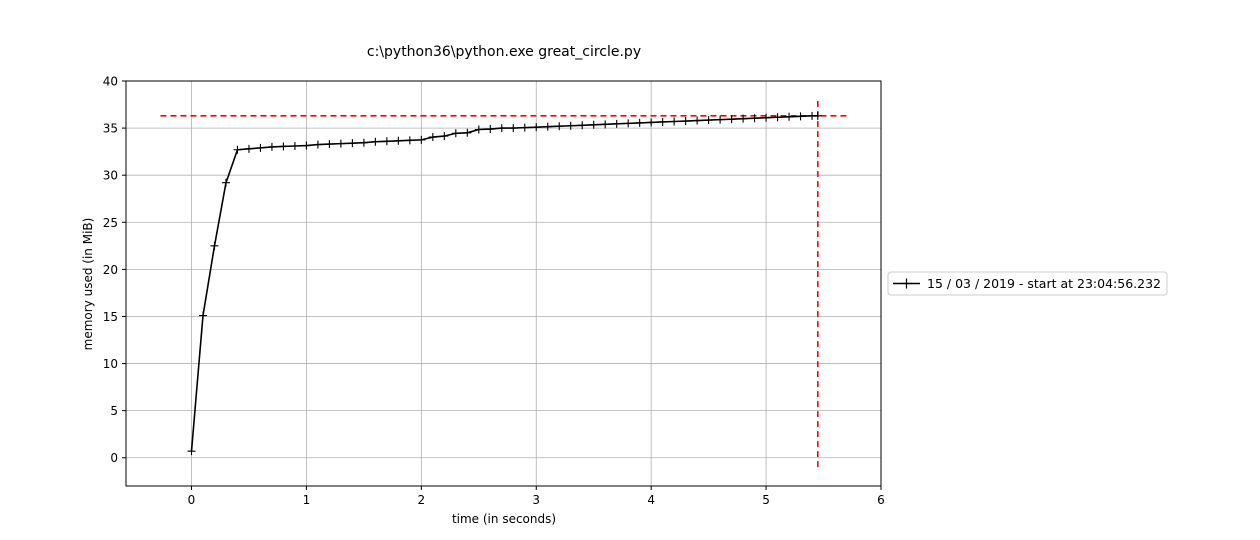  What do you see at coordinates (110, 223) in the screenshot?
I see `y-tick-label: 25` at bounding box center [110, 223].